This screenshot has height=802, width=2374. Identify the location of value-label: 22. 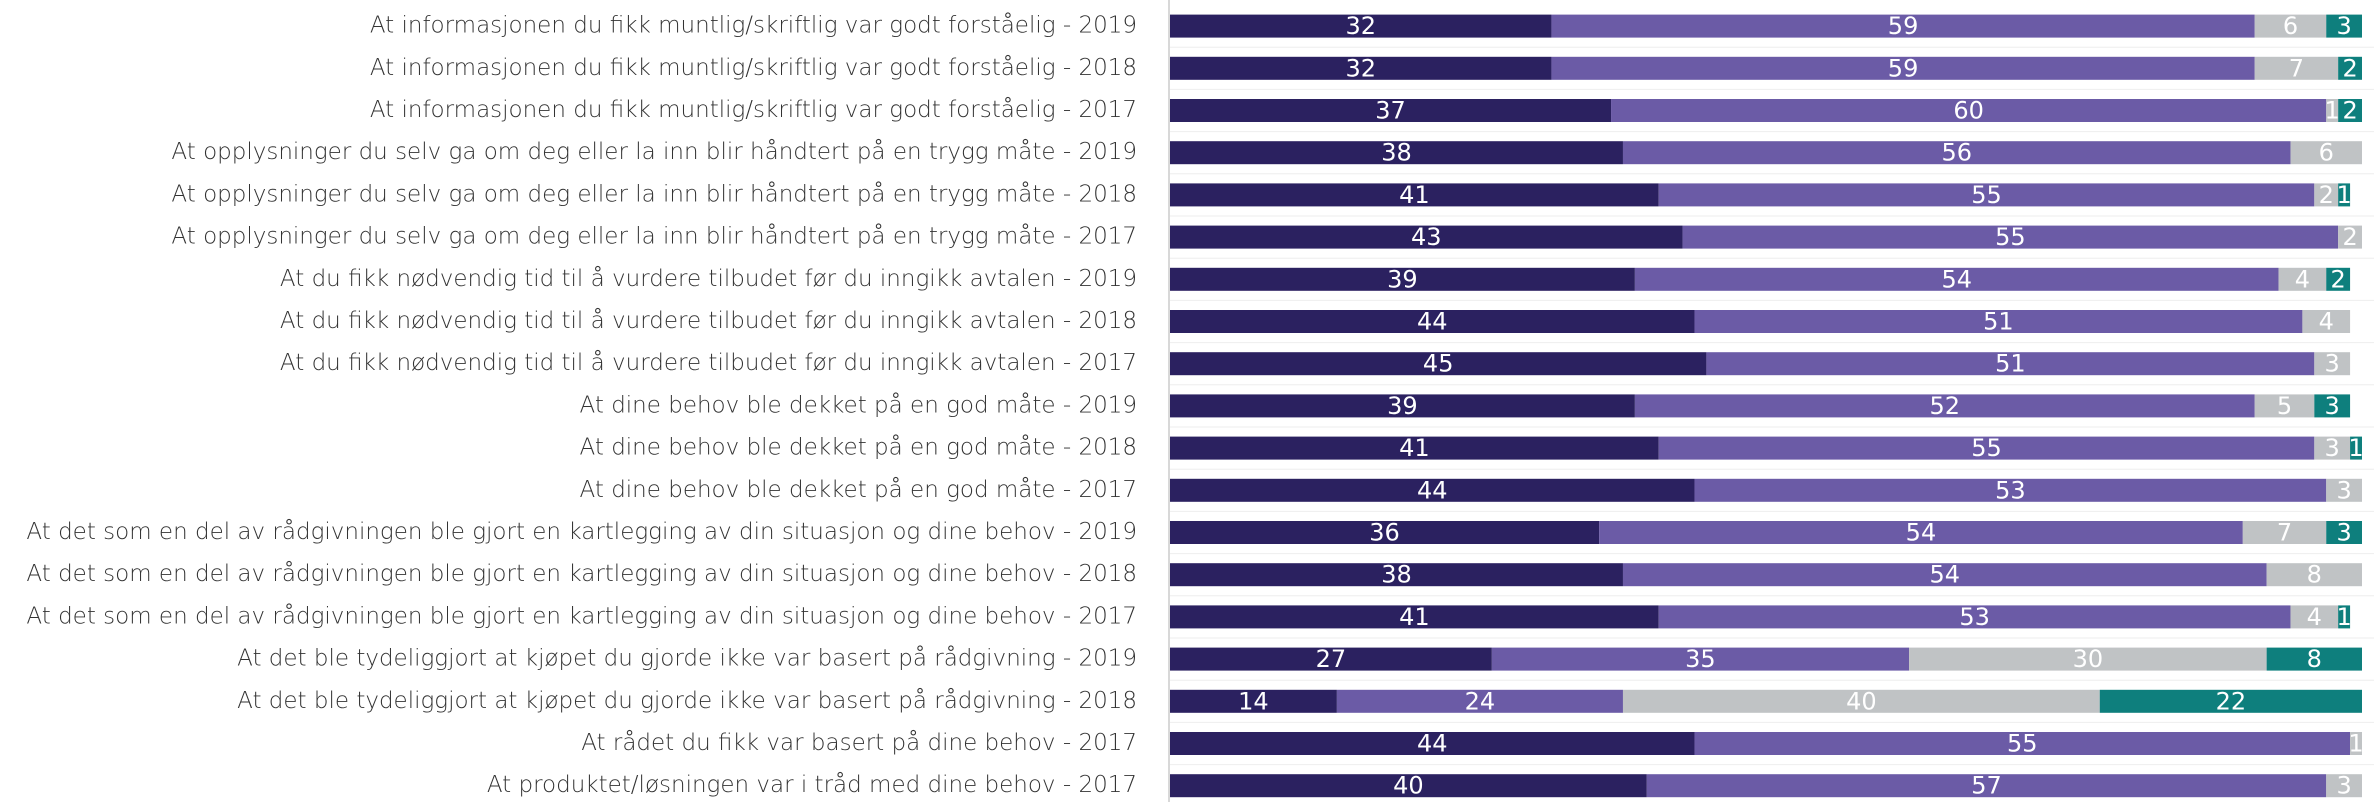
(2231, 701).